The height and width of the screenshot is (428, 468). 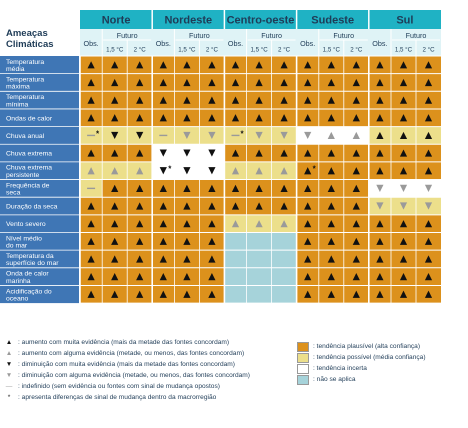 I want to click on threat-label-12-line1: Temperatura da, so click(x=30, y=256).